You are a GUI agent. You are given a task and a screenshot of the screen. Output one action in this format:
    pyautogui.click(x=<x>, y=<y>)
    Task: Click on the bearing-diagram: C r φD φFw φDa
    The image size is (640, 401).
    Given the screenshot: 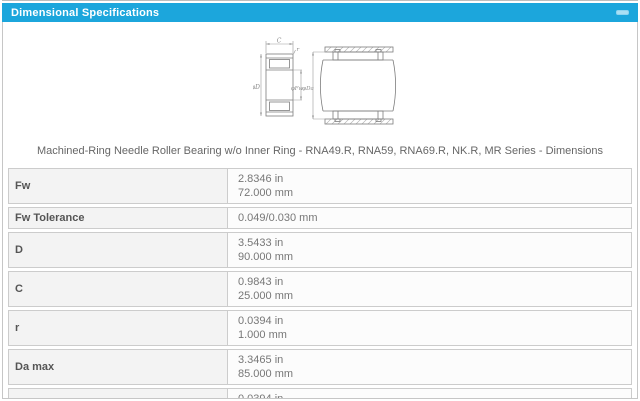 What is the action you would take?
    pyautogui.click(x=325, y=81)
    